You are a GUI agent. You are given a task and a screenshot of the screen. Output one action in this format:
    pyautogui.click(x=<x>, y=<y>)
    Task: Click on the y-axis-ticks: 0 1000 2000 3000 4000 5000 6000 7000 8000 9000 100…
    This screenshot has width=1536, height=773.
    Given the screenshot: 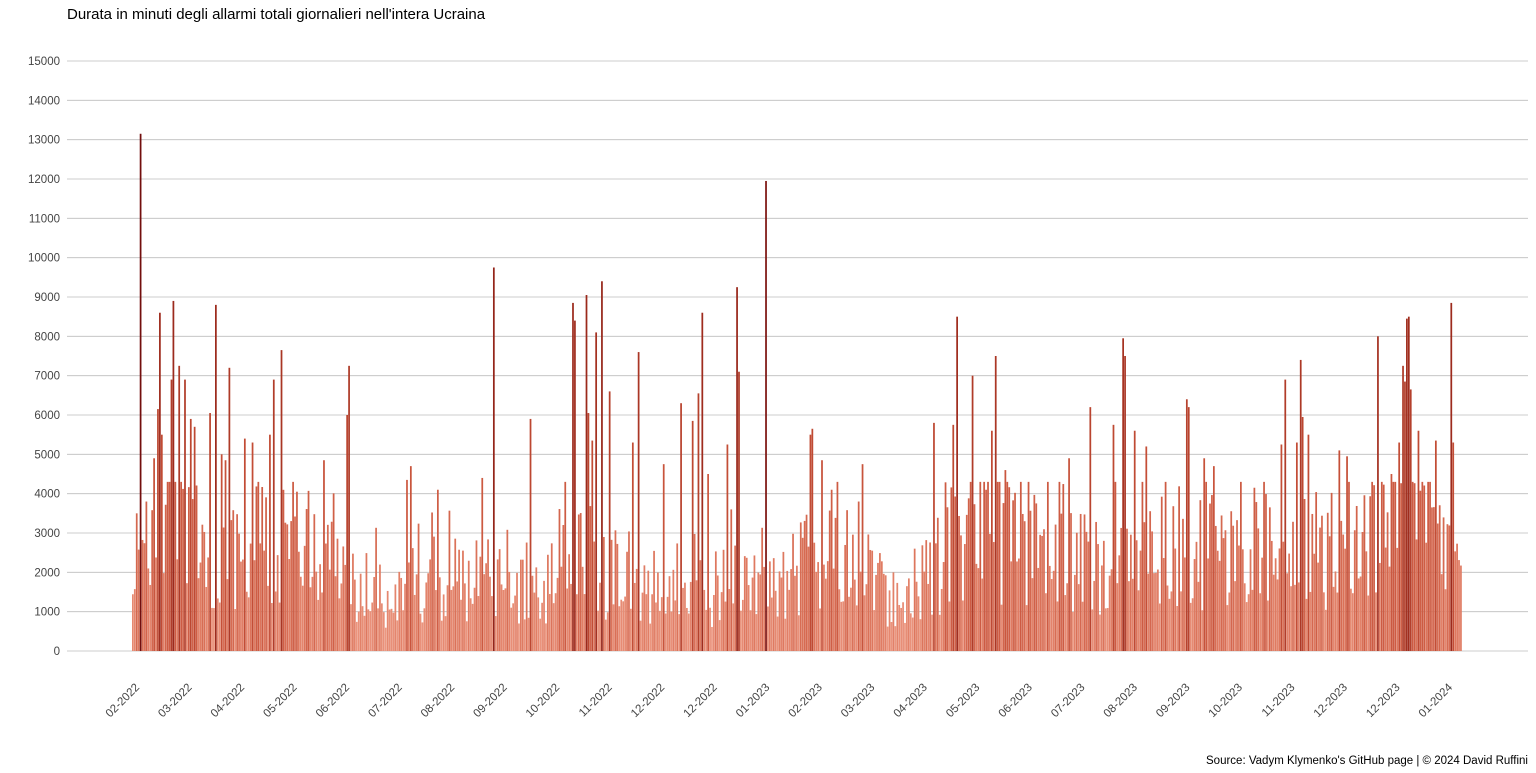 What is the action you would take?
    pyautogui.click(x=44, y=357)
    